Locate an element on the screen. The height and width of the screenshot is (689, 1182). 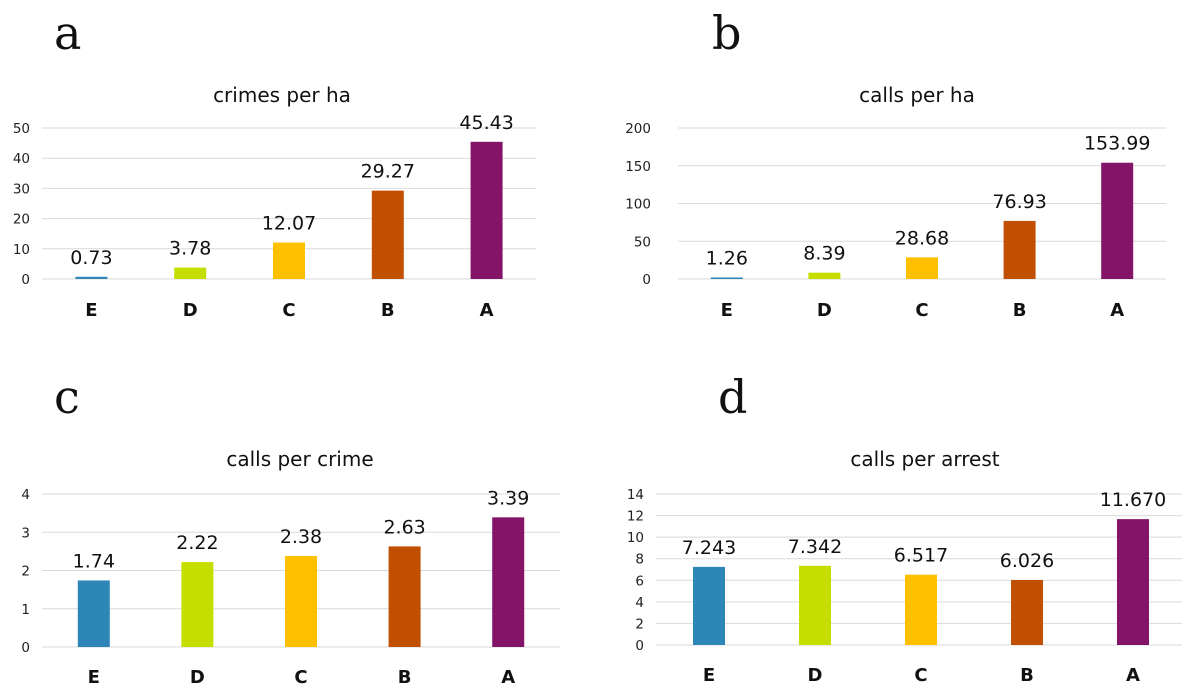
data-label-C: 28.68 is located at coordinates (922, 238).